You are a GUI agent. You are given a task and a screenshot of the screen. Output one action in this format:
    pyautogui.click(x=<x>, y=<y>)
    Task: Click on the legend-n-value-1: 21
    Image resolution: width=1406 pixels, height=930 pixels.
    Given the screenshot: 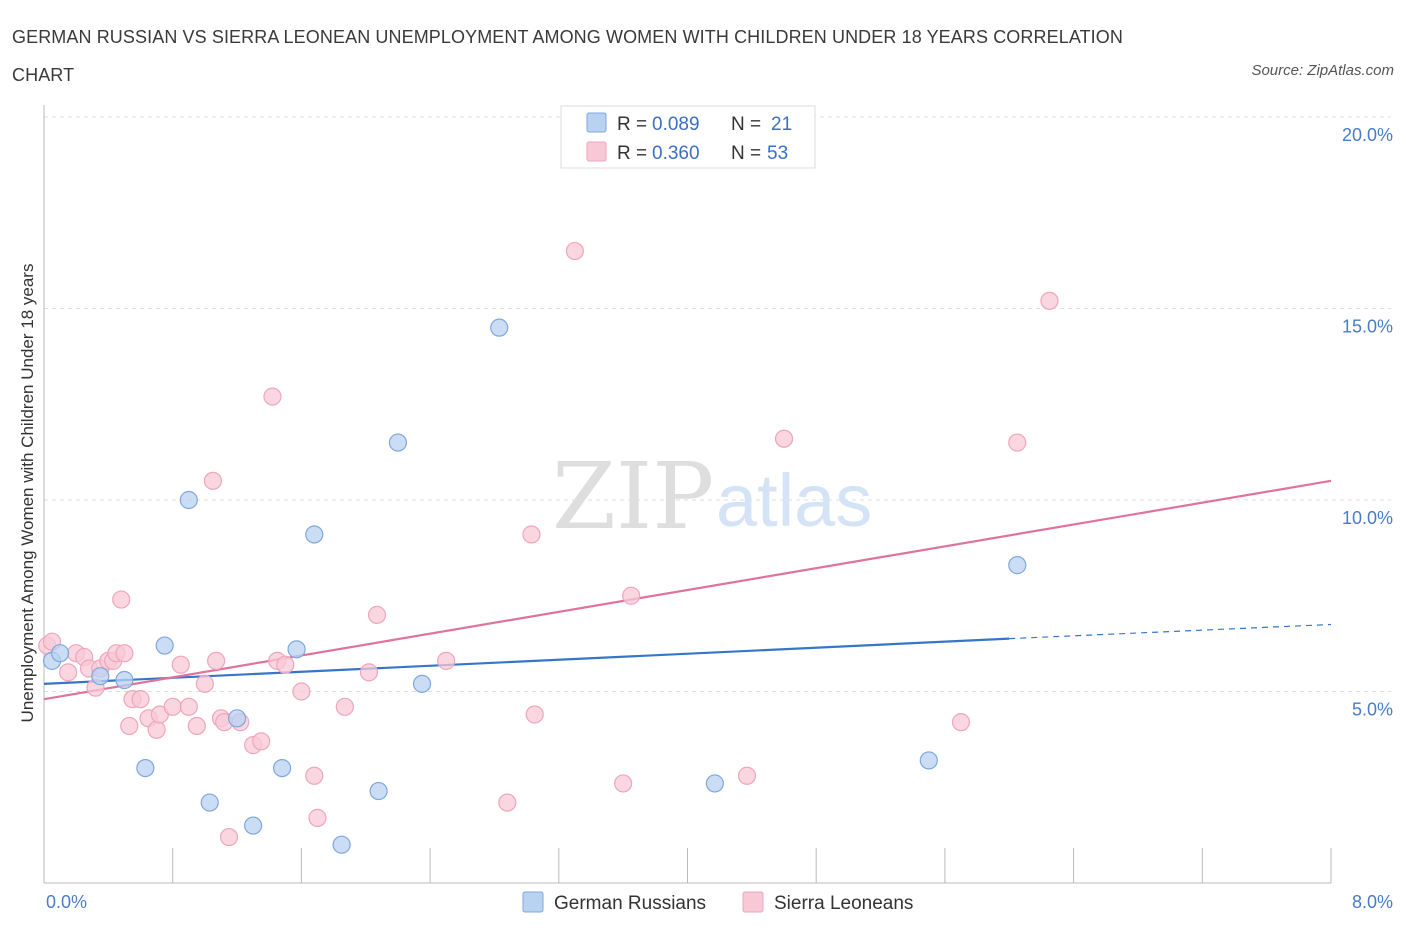 What is the action you would take?
    pyautogui.click(x=781, y=124)
    